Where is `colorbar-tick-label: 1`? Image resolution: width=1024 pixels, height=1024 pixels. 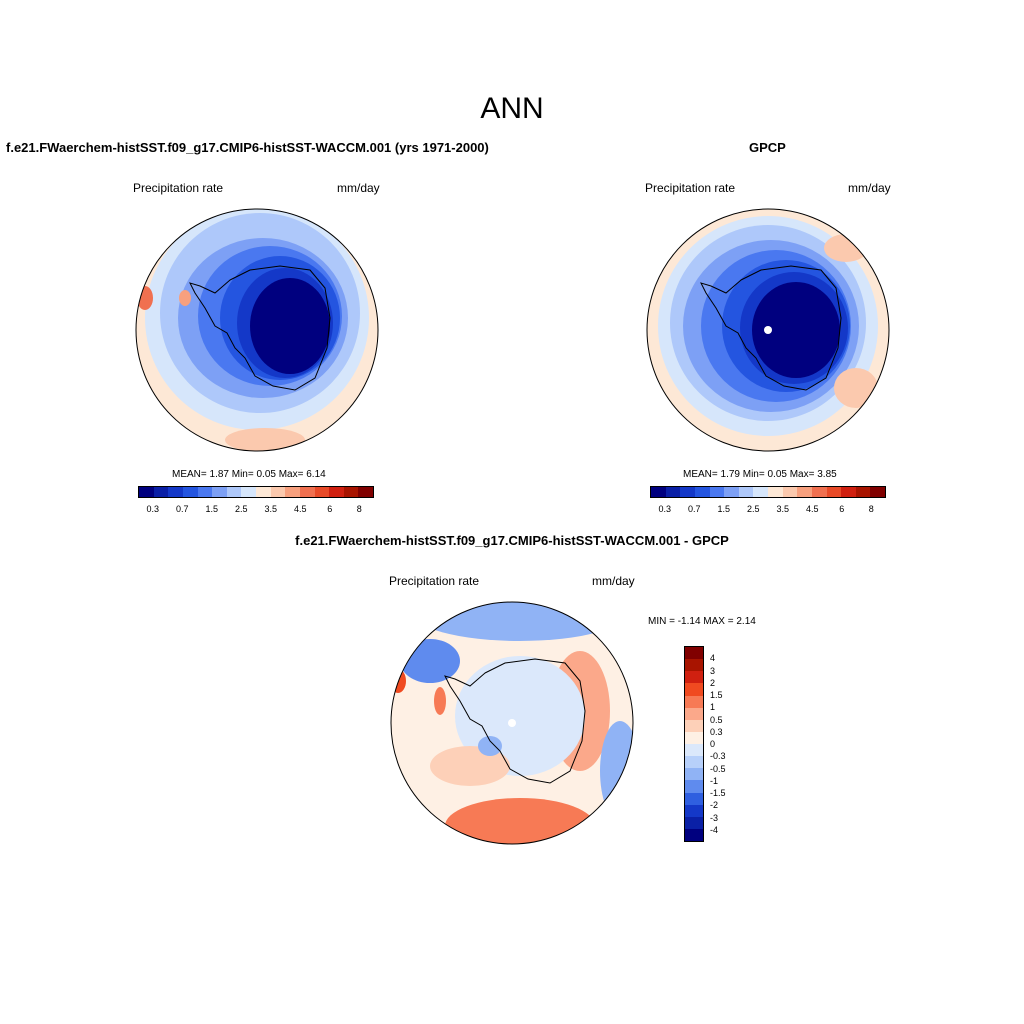 colorbar-tick-label: 1 is located at coordinates (713, 707).